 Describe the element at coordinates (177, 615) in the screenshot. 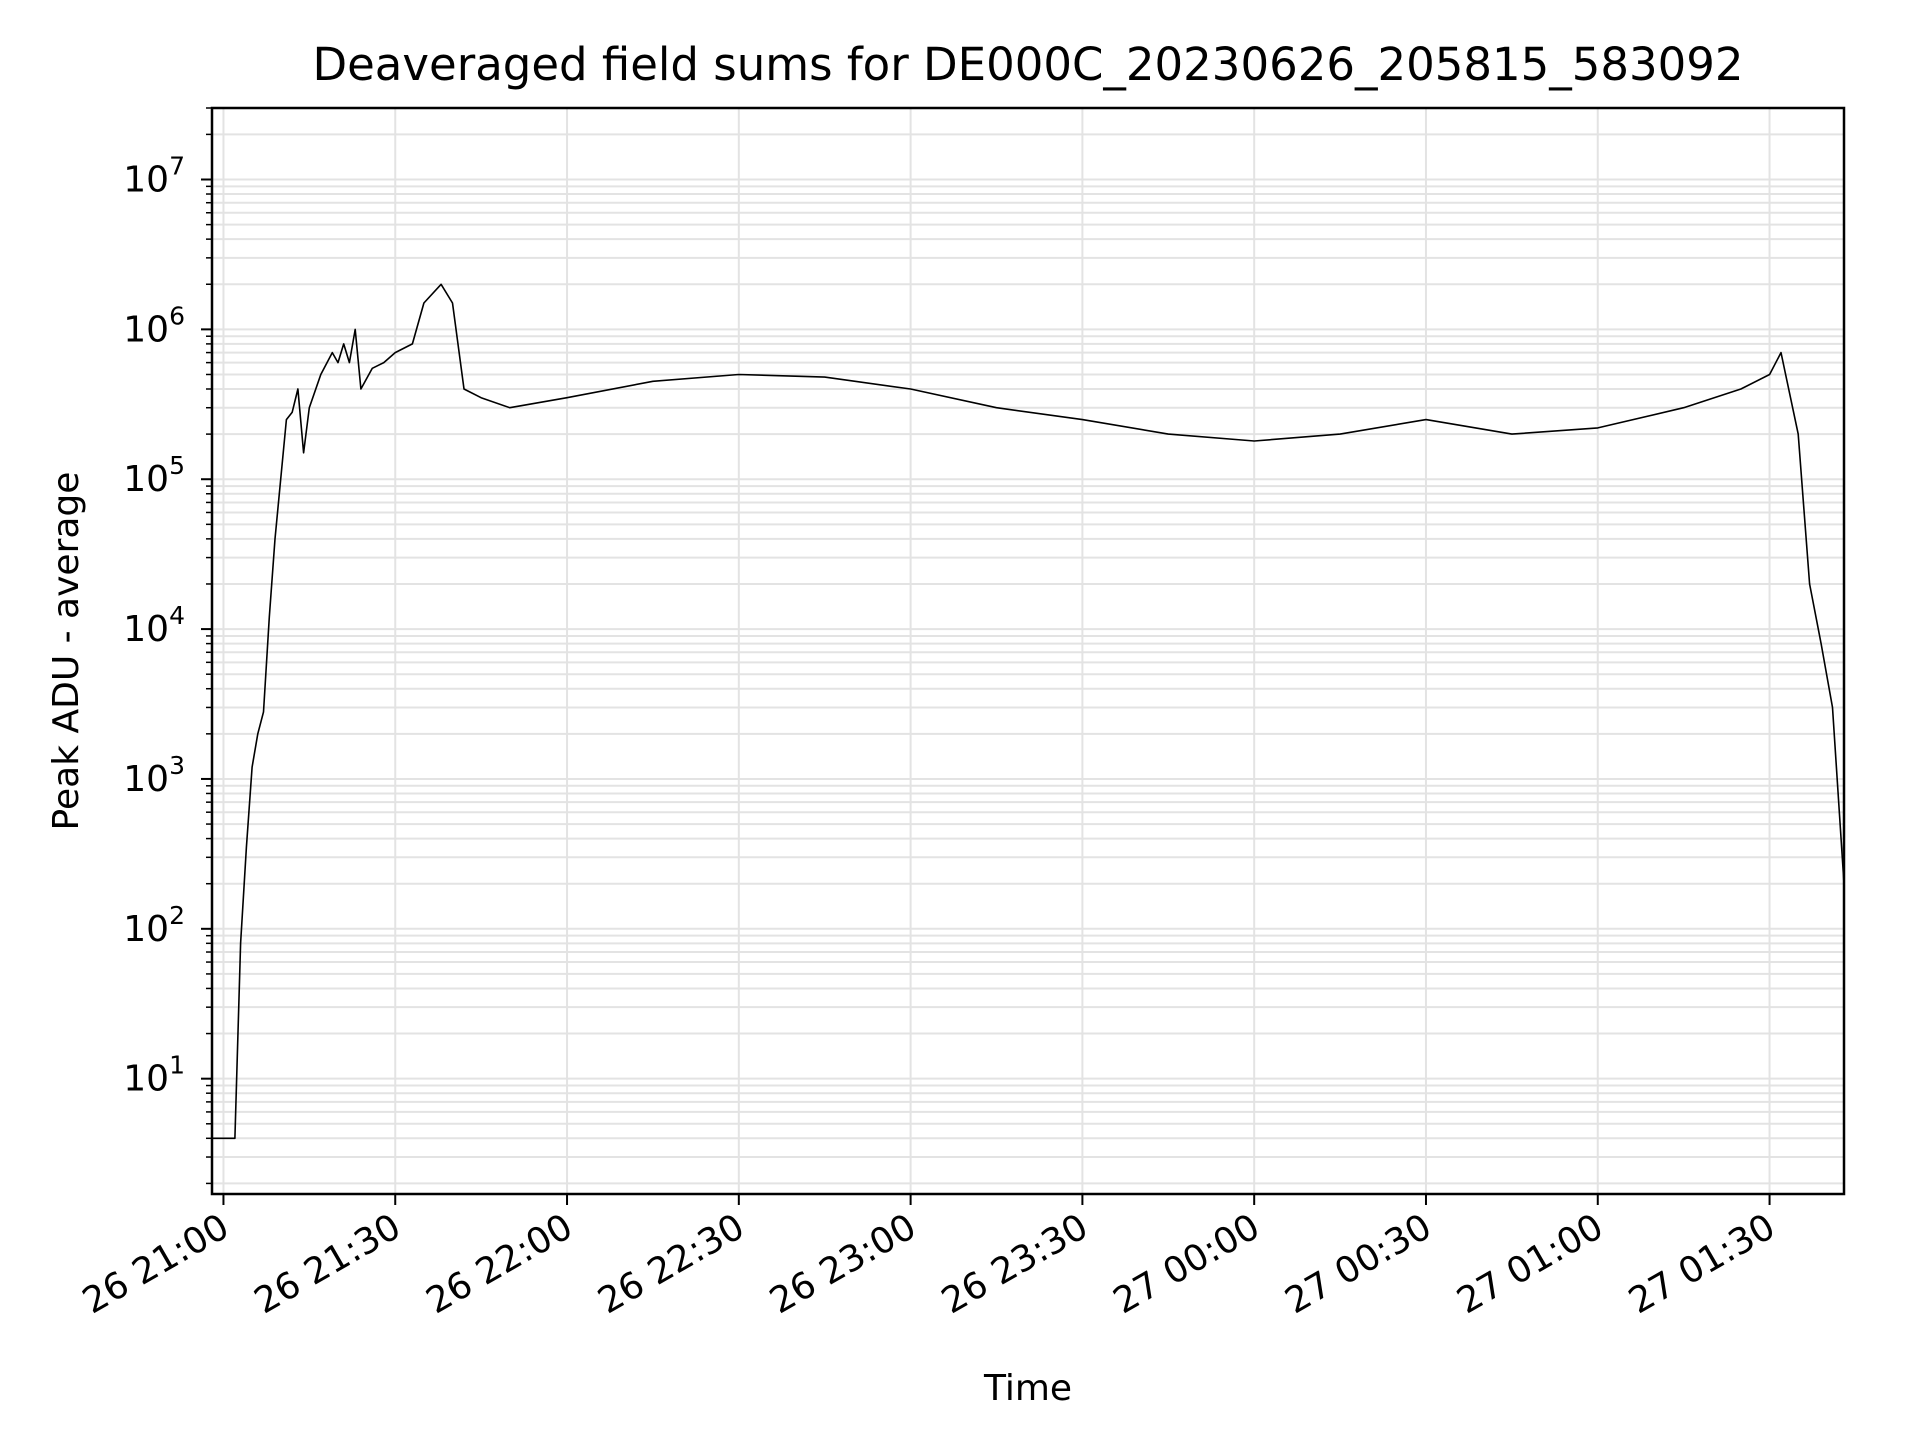

I see `y-tick-exponent: 4` at that location.